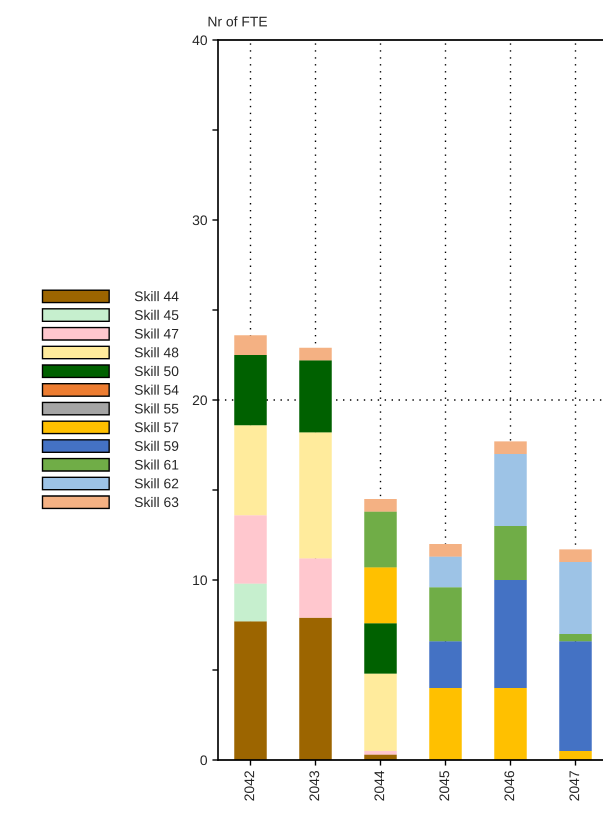  Describe the element at coordinates (200, 220) in the screenshot. I see `y-tick-label: 30` at that location.